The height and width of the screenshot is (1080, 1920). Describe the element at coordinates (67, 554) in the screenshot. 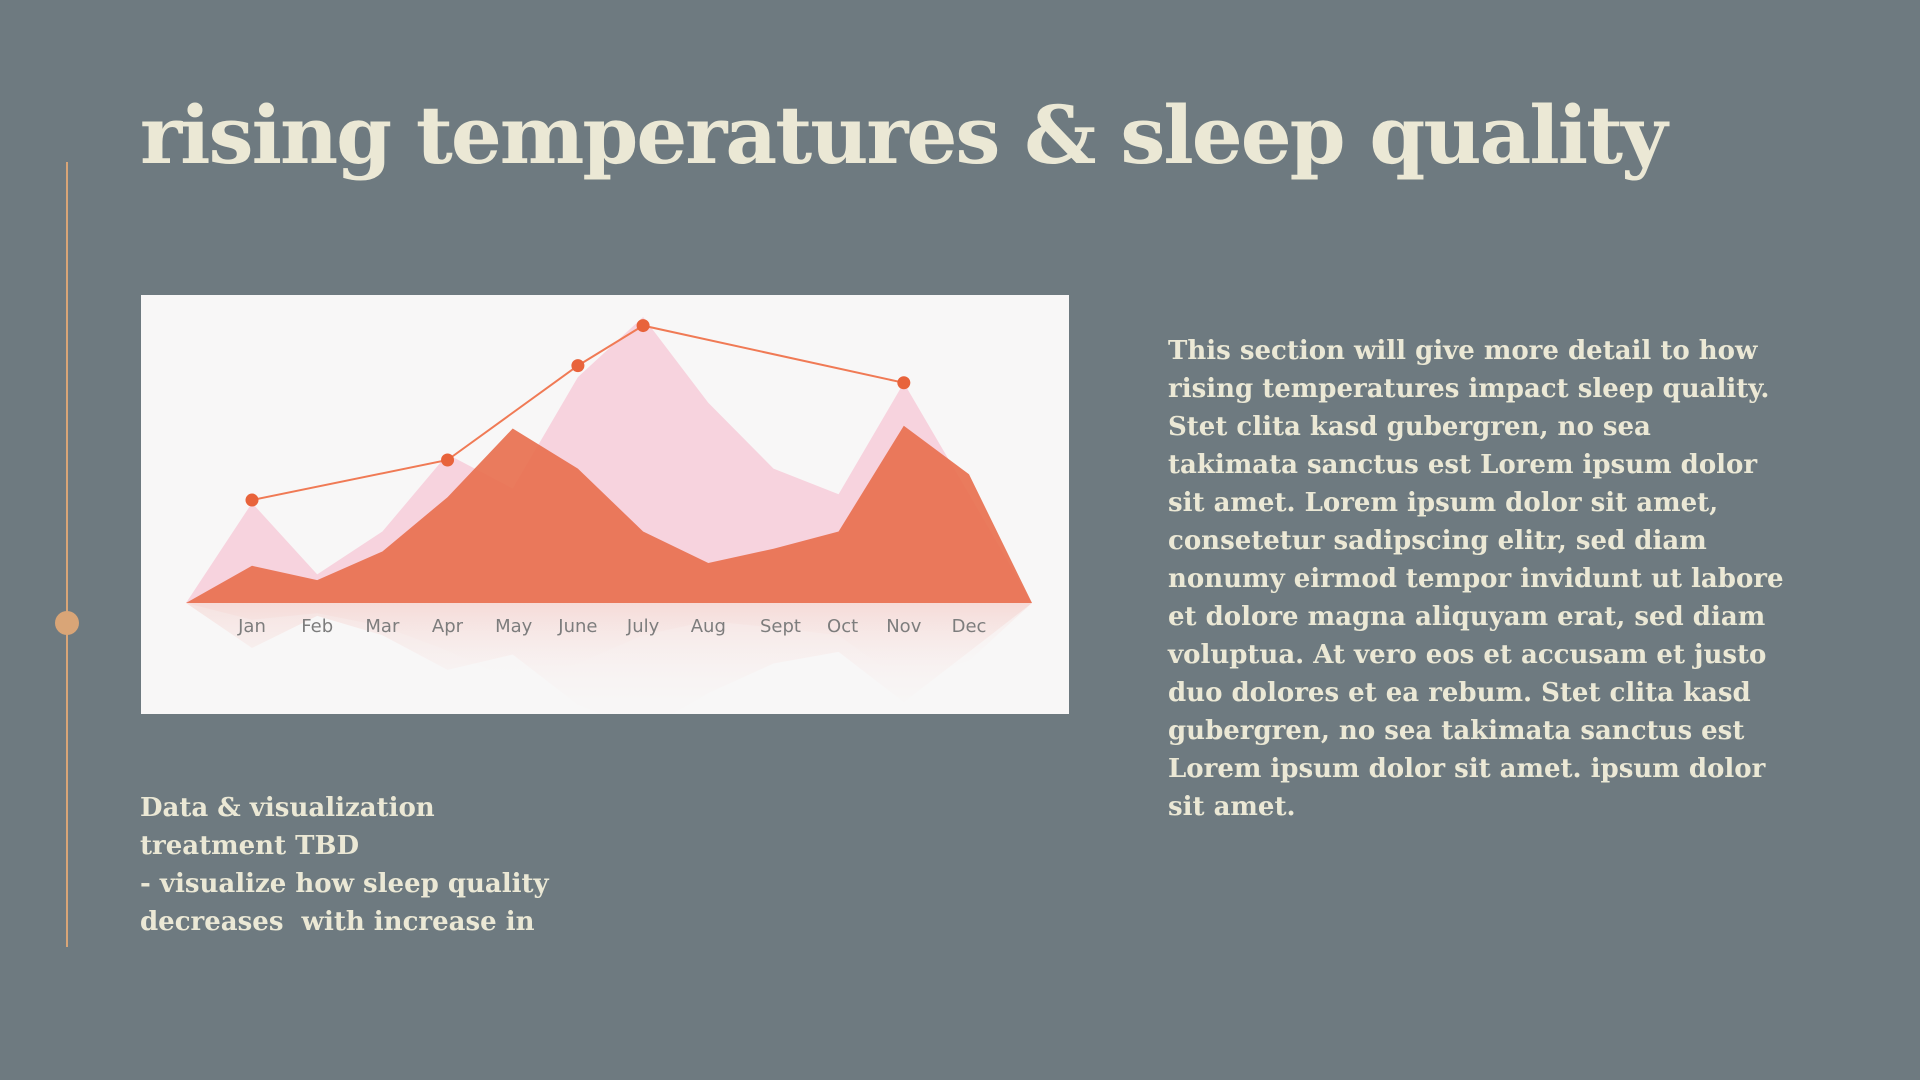

I see `timeline-line` at that location.